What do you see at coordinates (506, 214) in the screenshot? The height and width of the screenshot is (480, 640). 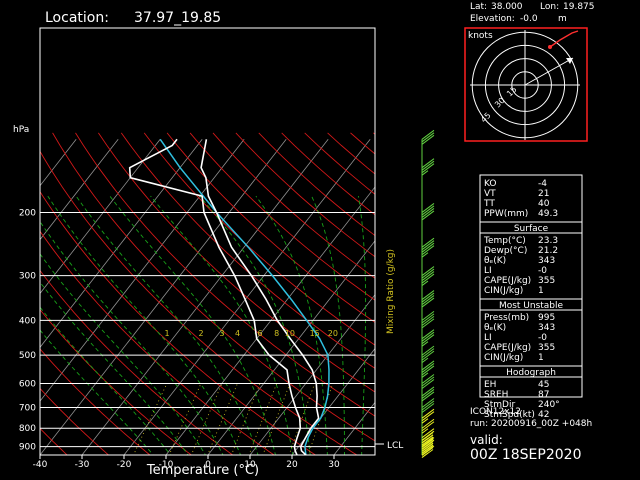 I see `index-label: PPW(mm)` at bounding box center [506, 214].